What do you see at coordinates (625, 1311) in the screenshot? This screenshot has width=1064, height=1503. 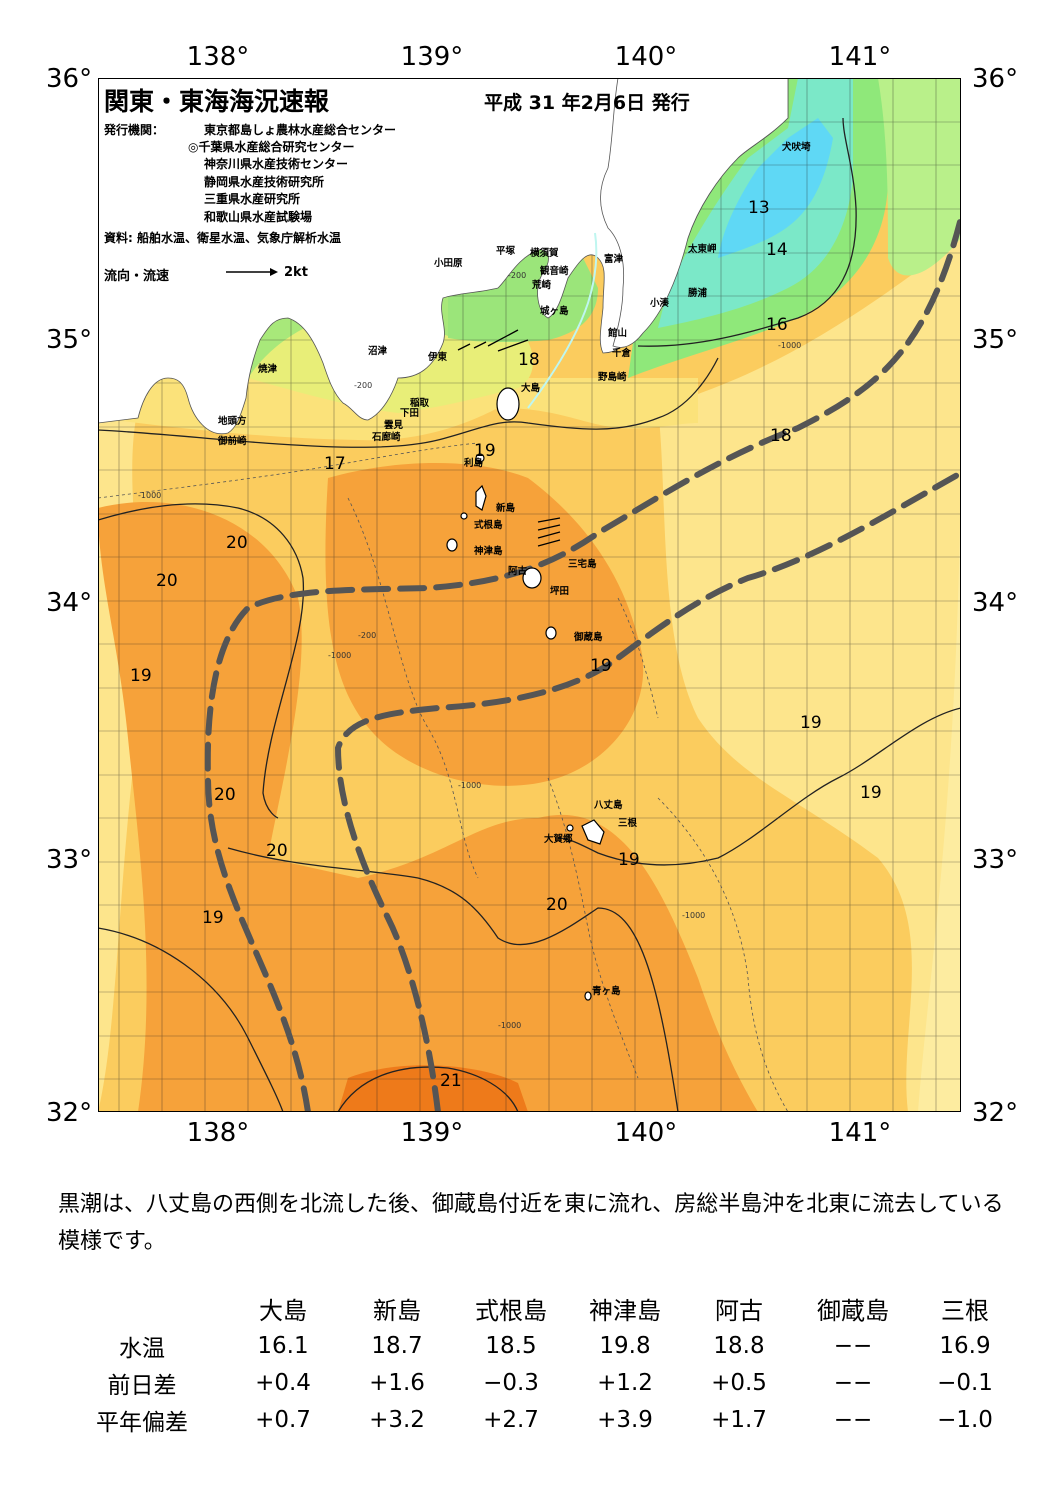 I see `column-header: 神津島` at bounding box center [625, 1311].